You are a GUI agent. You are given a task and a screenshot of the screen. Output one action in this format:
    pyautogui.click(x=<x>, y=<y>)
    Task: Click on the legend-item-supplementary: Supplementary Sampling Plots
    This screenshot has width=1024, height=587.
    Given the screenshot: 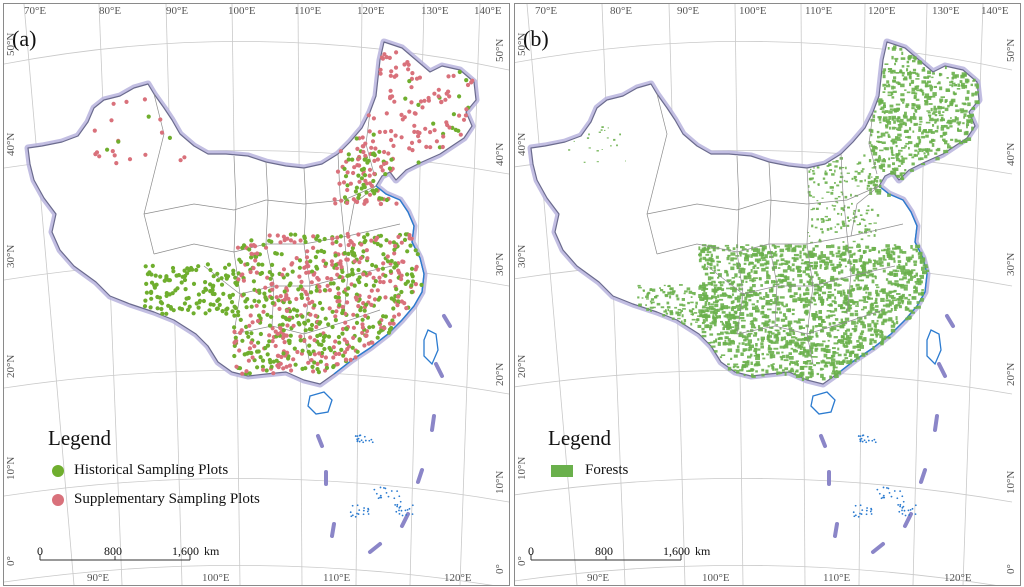 What is the action you would take?
    pyautogui.click(x=156, y=499)
    